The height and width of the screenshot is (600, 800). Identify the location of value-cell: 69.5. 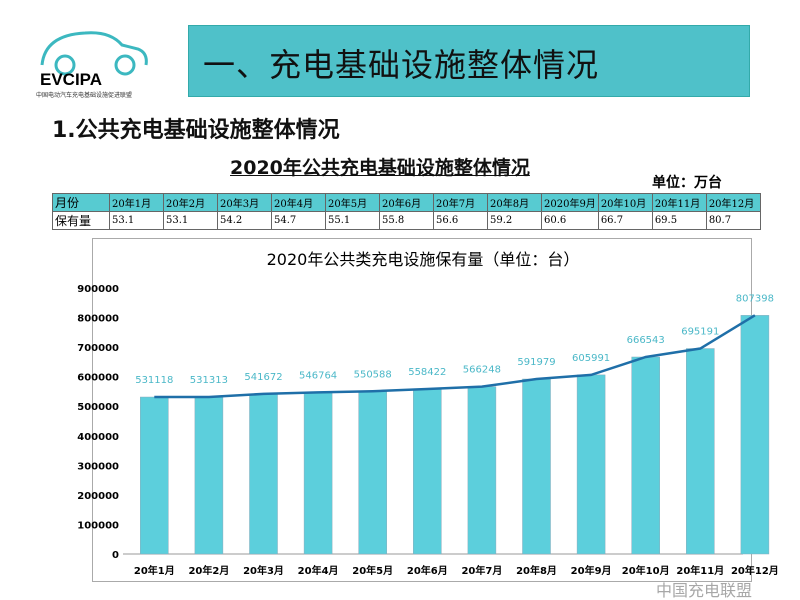
(679, 220).